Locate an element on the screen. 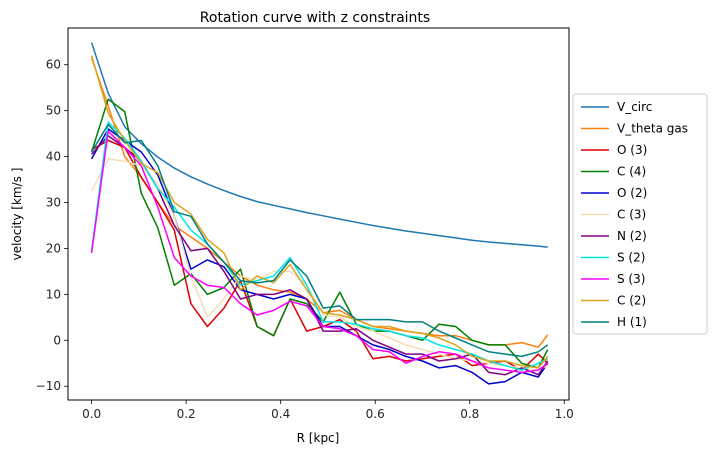 This screenshot has width=713, height=453. legend-label-6: N (2) is located at coordinates (632, 236).